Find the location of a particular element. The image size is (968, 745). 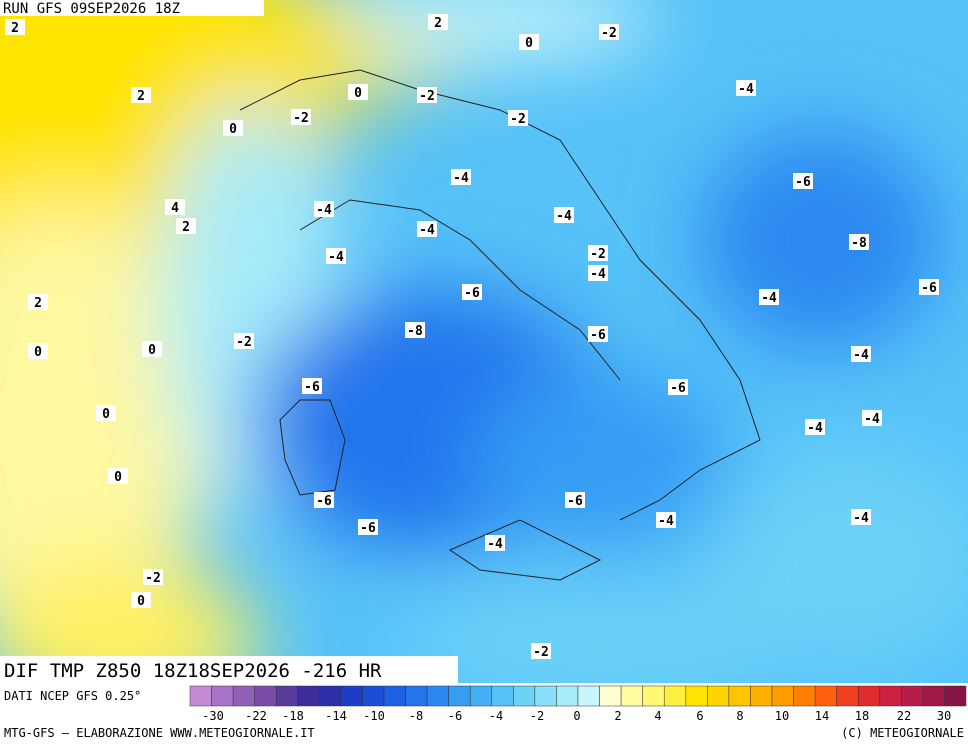

colorbar-label: -30 is located at coordinates (213, 716).